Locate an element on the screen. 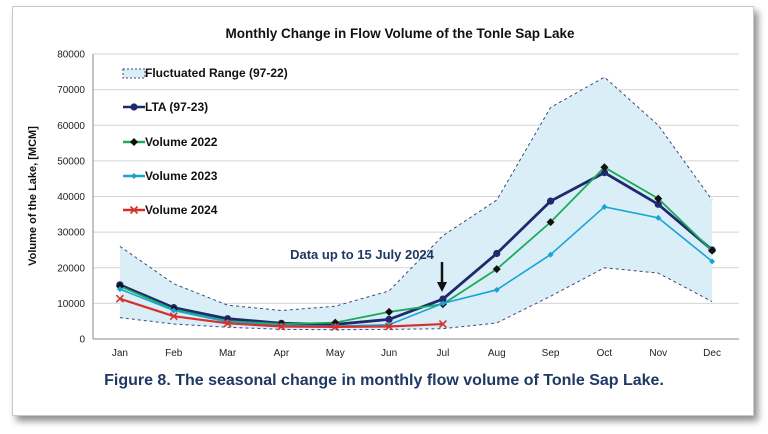 Image resolution: width=768 pixels, height=434 pixels. annotation-group: Data up to 15 July 2024 is located at coordinates (368, 269).